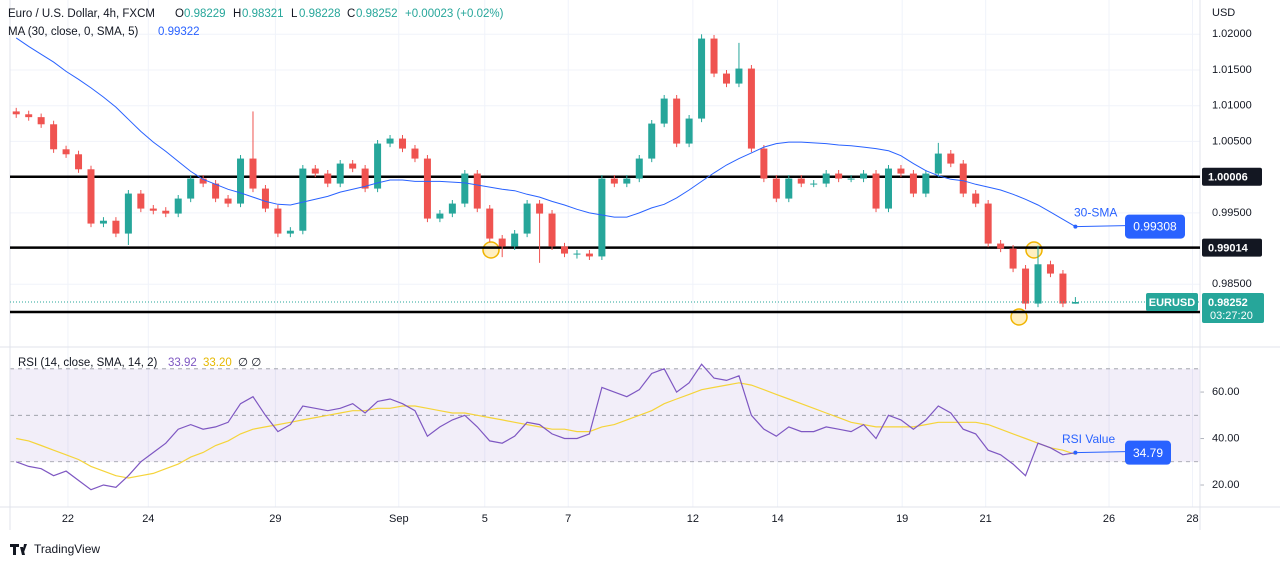  I want to click on y-tick-label: 1.00500, so click(1232, 141).